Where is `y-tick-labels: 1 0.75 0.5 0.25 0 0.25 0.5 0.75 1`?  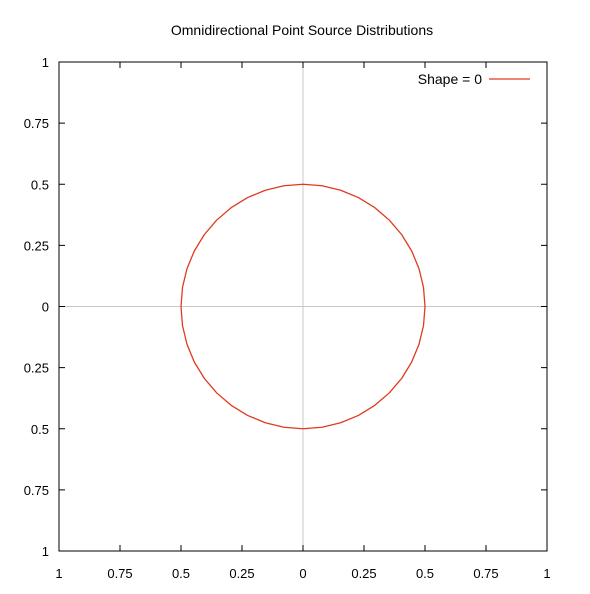
y-tick-labels: 1 0.75 0.5 0.25 0 0.25 0.5 0.75 1 is located at coordinates (36, 307).